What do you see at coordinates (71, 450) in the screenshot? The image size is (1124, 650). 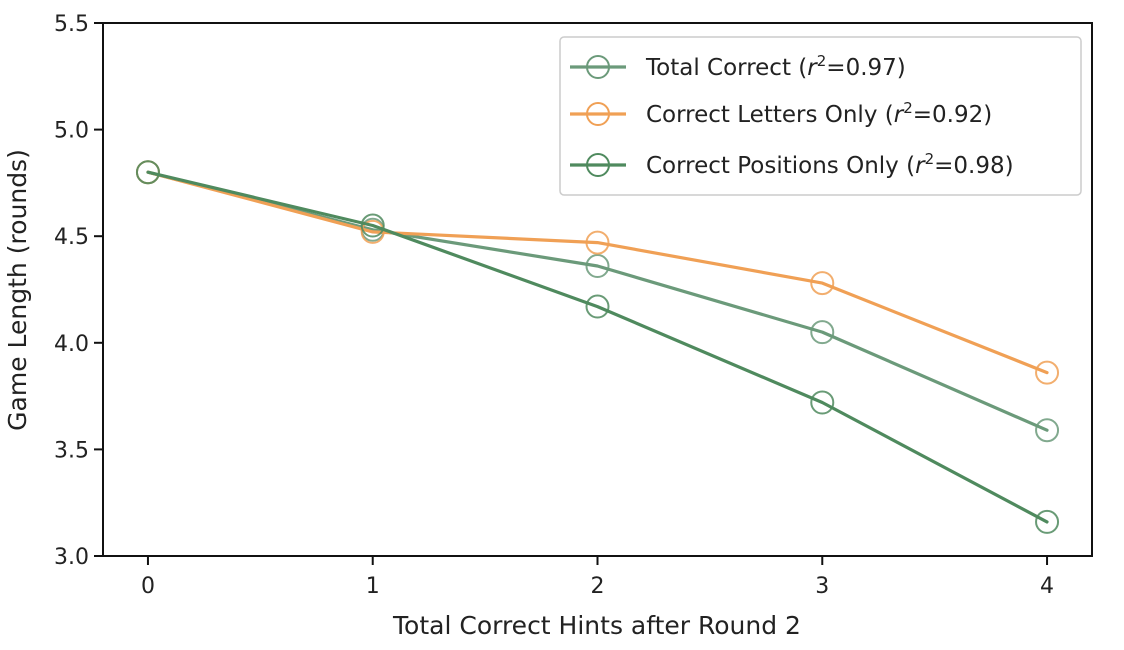 I see `y-tick-label: 3.5` at bounding box center [71, 450].